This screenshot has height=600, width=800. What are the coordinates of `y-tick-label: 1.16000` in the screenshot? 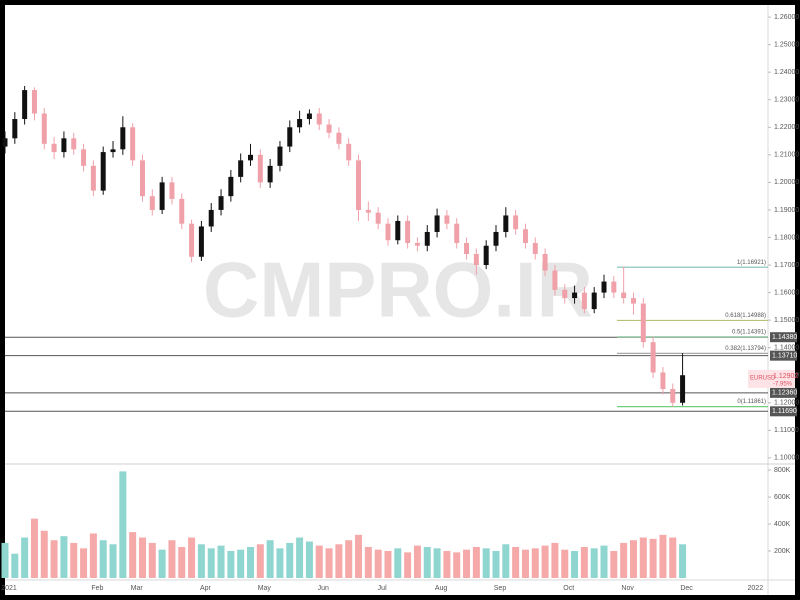 It's located at (786, 292).